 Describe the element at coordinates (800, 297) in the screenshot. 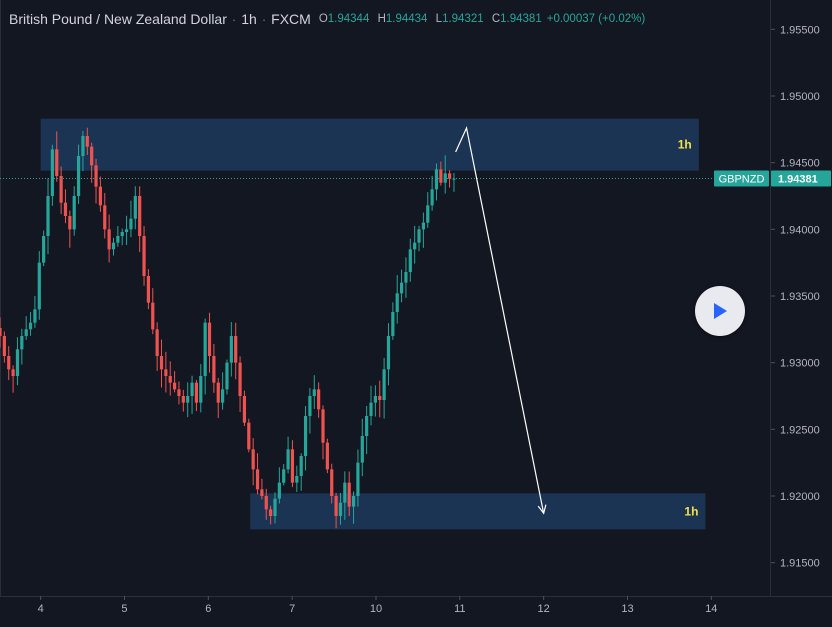

I see `y-tick-label: 1.93500` at that location.